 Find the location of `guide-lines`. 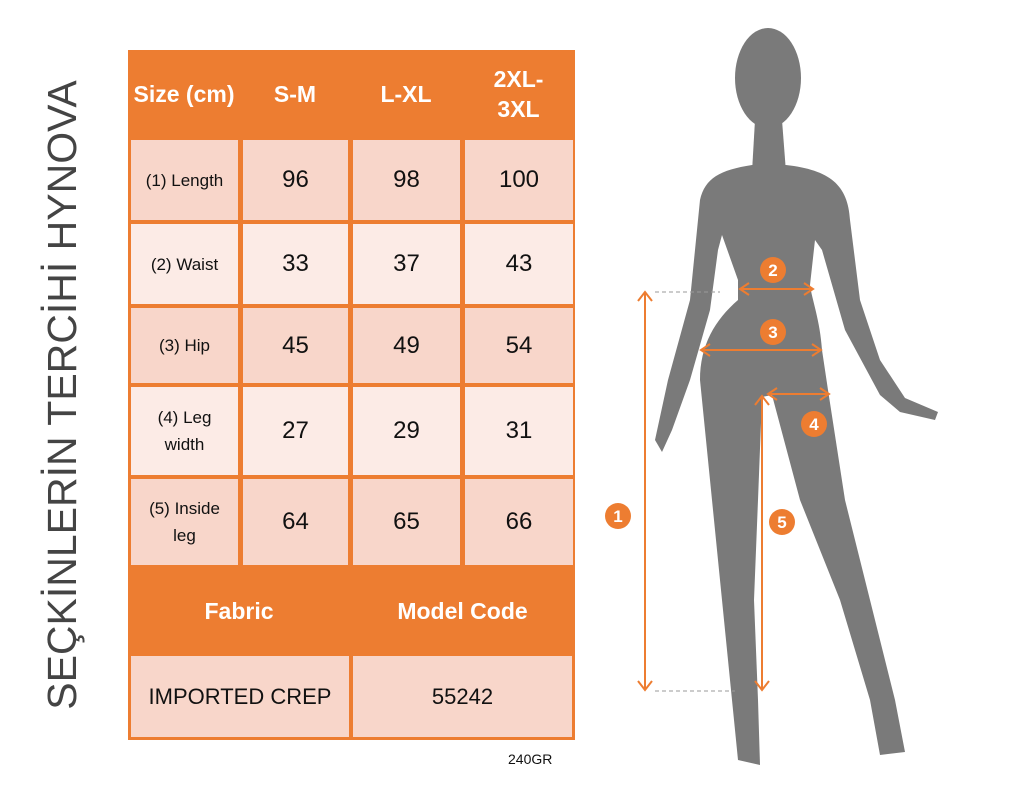

guide-lines is located at coordinates (695, 491).